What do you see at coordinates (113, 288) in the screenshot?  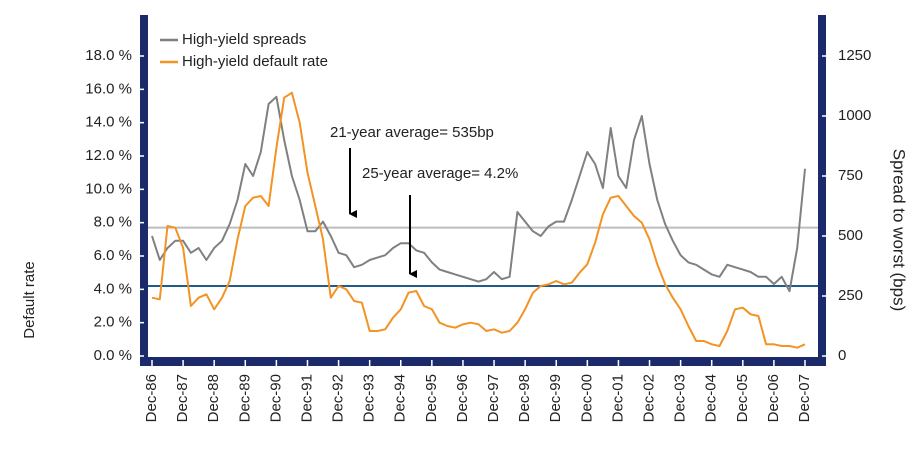 I see `y-tick-label: 4.0 %` at bounding box center [113, 288].